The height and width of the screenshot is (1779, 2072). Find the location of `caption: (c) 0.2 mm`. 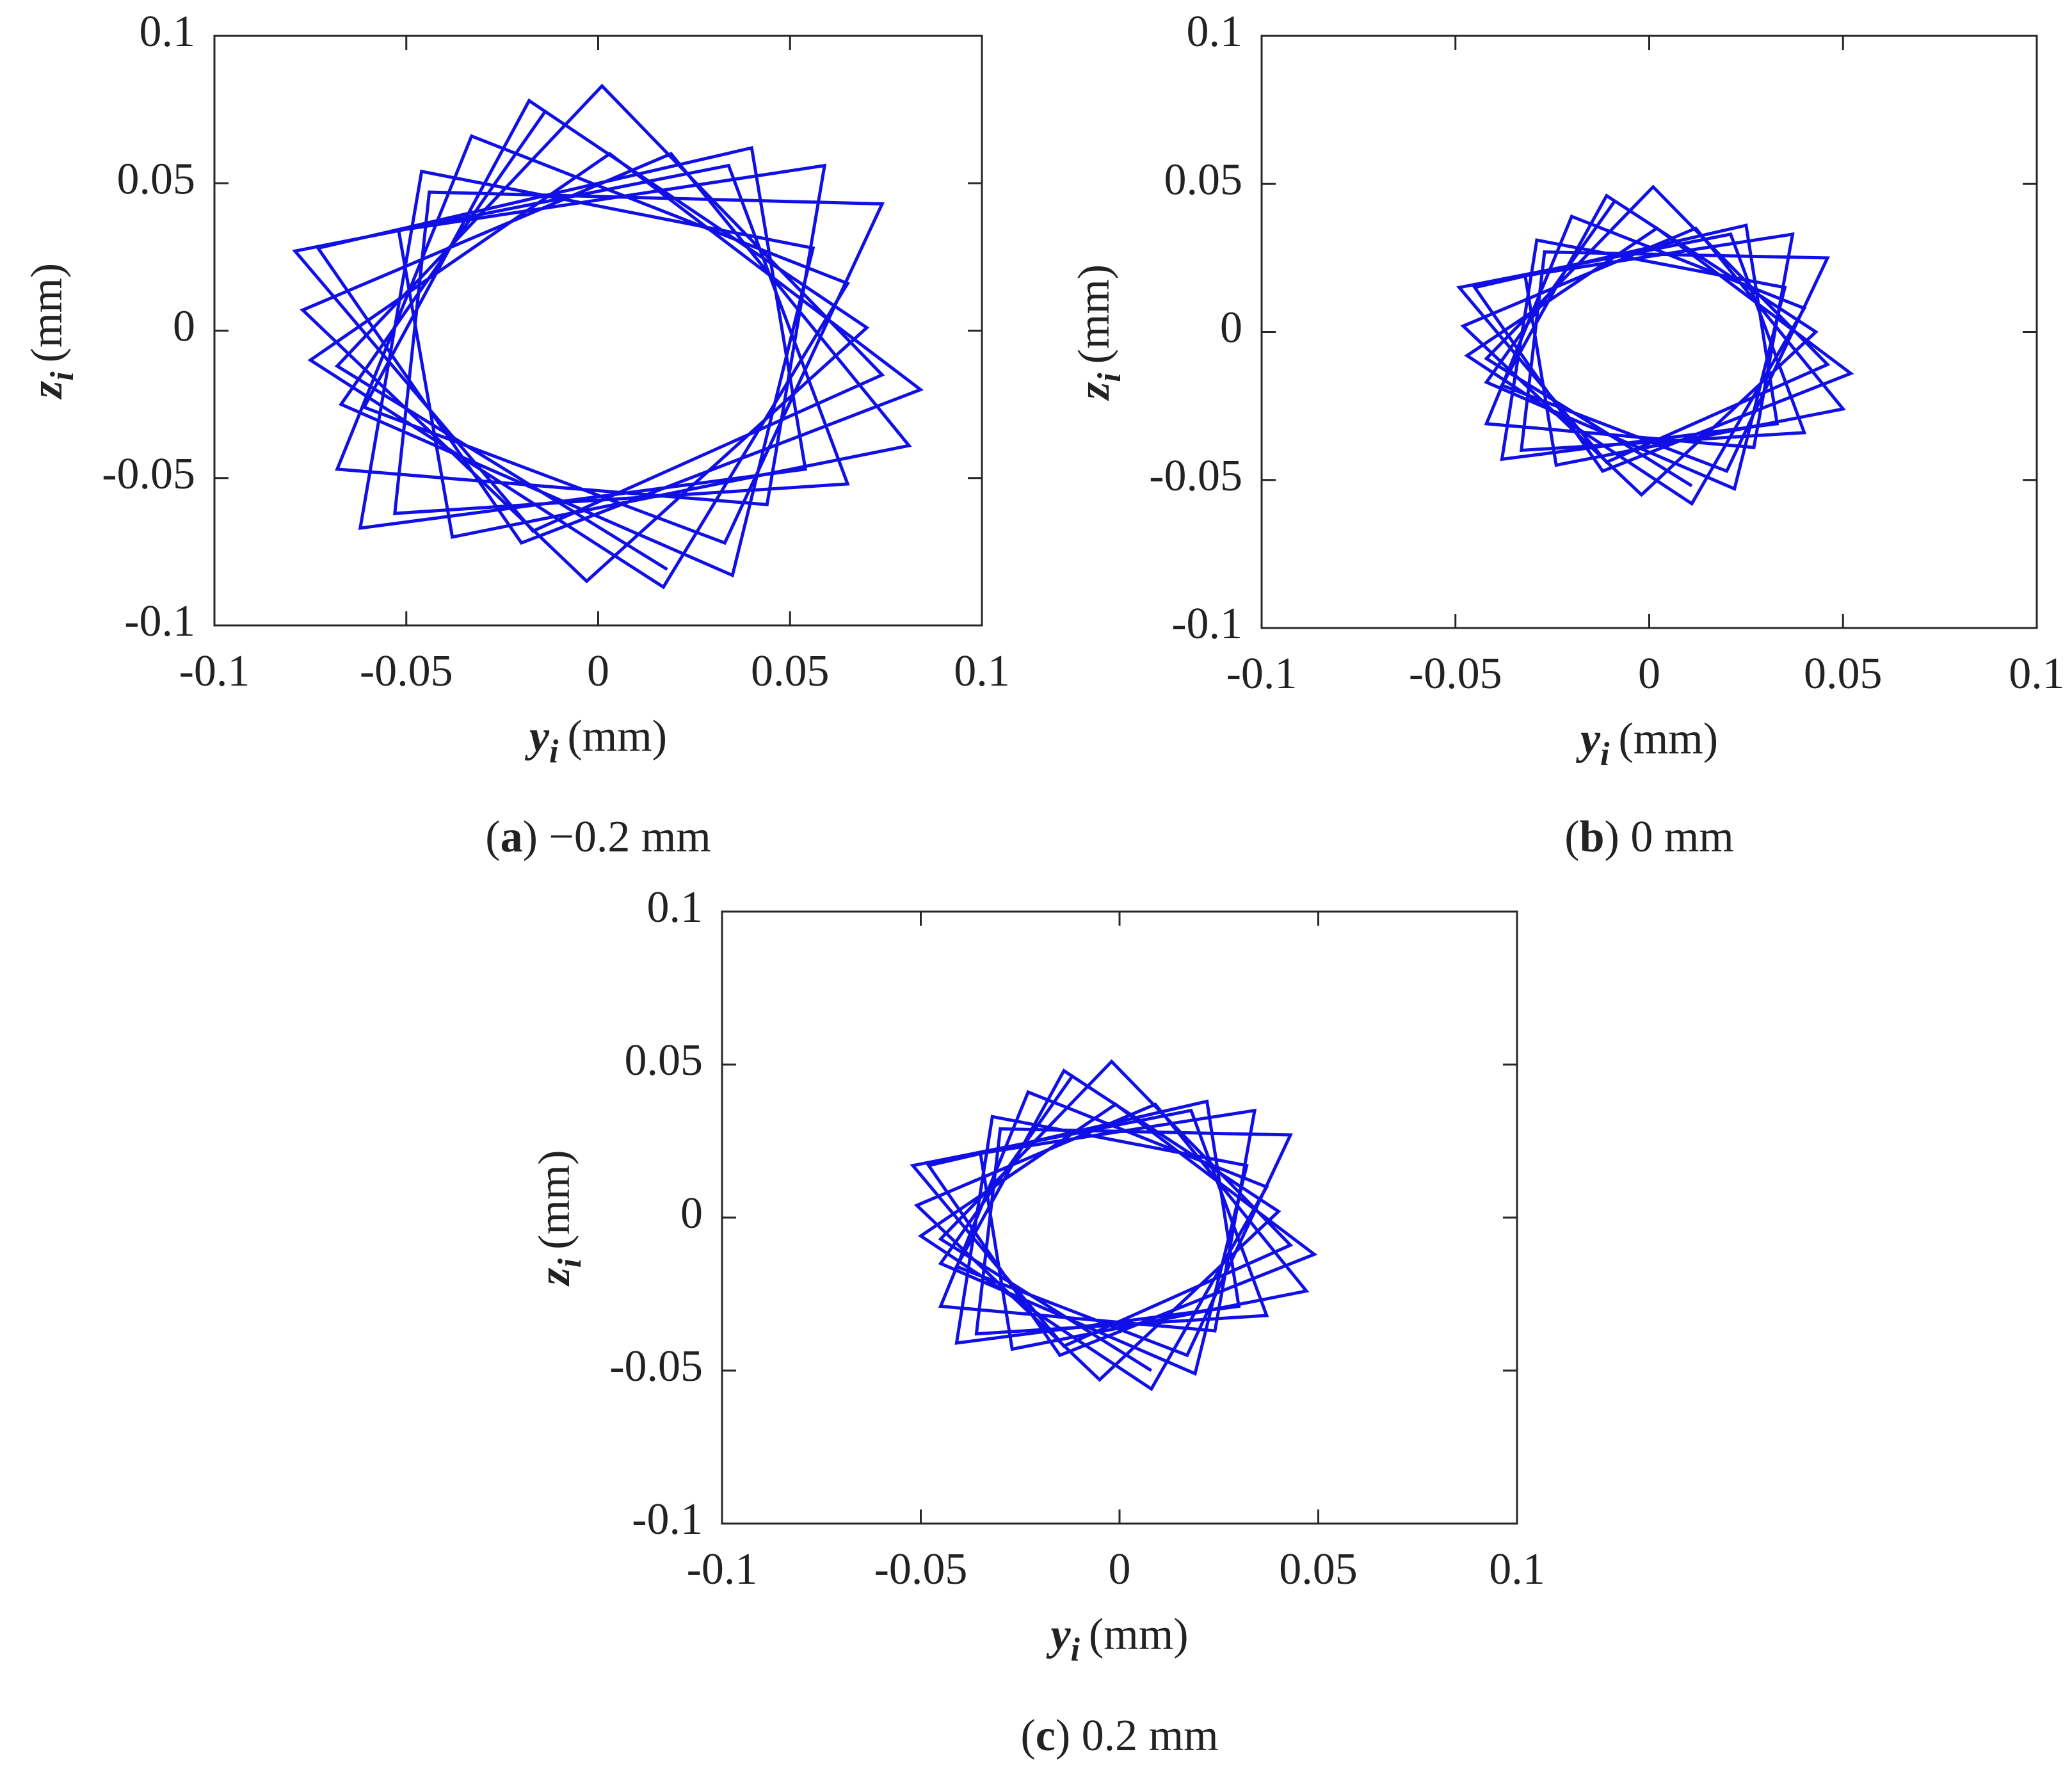

caption: (c) 0.2 mm is located at coordinates (1119, 1735).